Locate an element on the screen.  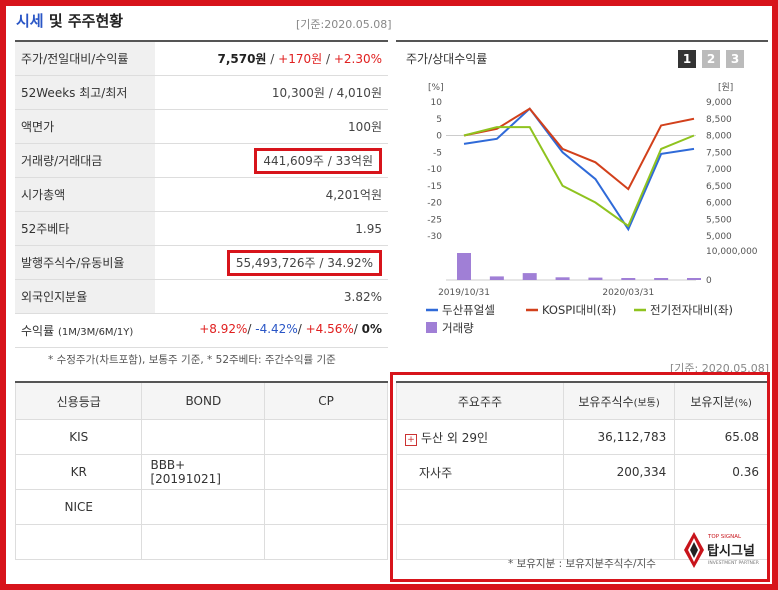
holder-name is located at coordinates (480, 542).